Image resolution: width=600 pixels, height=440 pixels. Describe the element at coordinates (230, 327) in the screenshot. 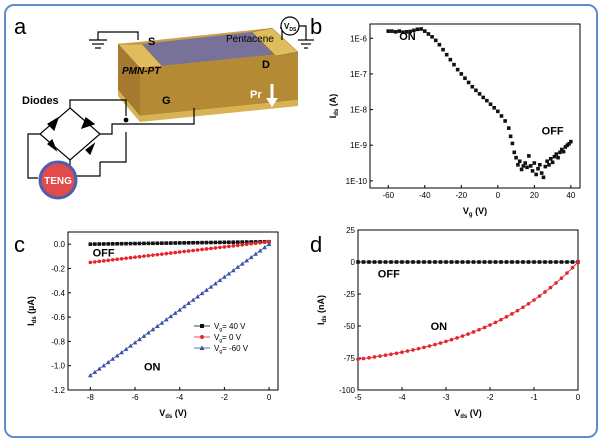

I see `legend-entry: Vg= 40 V` at that location.